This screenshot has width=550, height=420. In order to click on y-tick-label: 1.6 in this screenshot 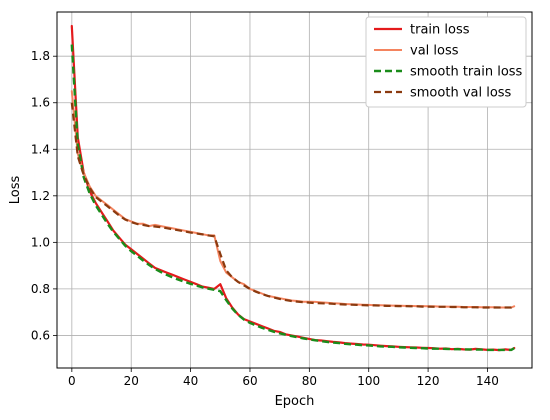, I will do `click(40, 103)`.